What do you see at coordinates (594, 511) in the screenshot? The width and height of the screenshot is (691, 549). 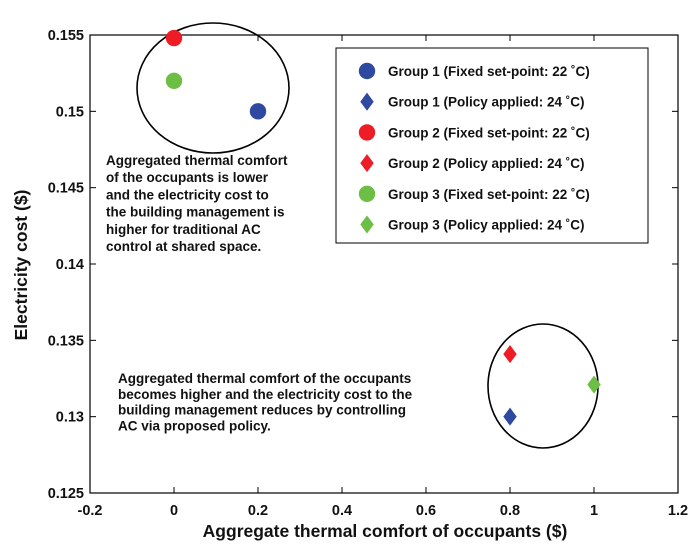 I see `x-tick-label: 1` at bounding box center [594, 511].